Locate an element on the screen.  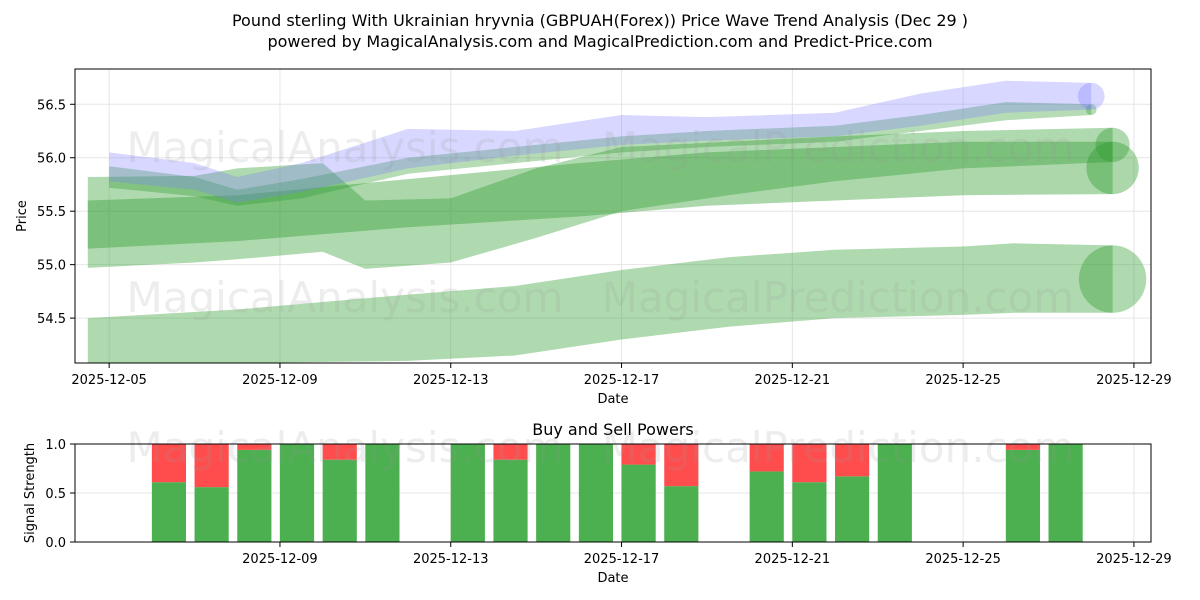
price-x-tick-label: 2025-12-21 is located at coordinates (793, 380).